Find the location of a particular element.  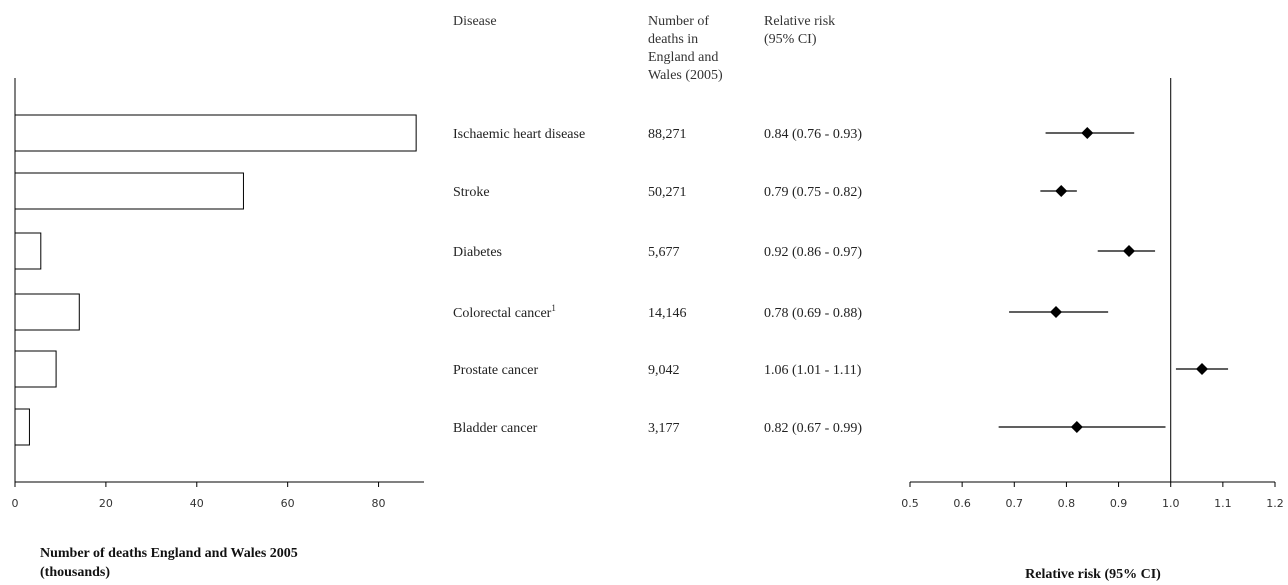

cell-disease: Colorectal cancer1 is located at coordinates (504, 312).